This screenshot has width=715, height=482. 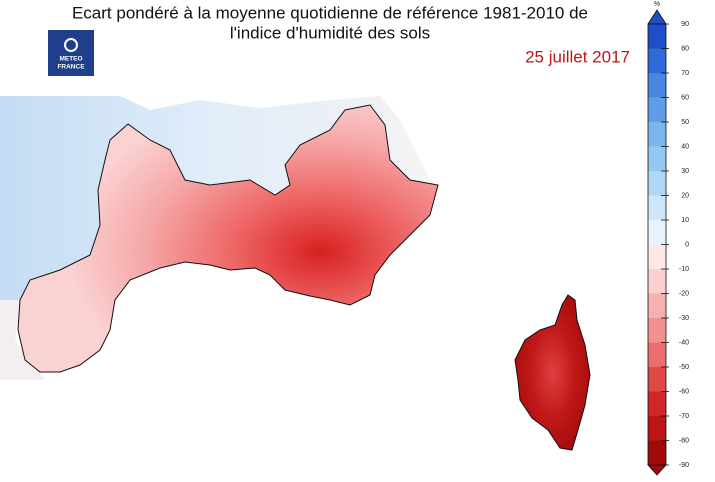 What do you see at coordinates (684, 318) in the screenshot?
I see `colorbar-tick-label: -30` at bounding box center [684, 318].